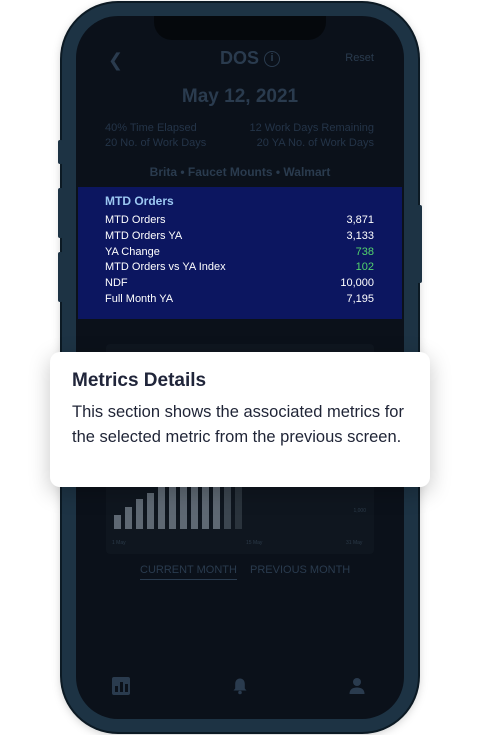  What do you see at coordinates (311, 128) in the screenshot?
I see `work-days-remaining-stat: 12 Work Days Remaining` at bounding box center [311, 128].